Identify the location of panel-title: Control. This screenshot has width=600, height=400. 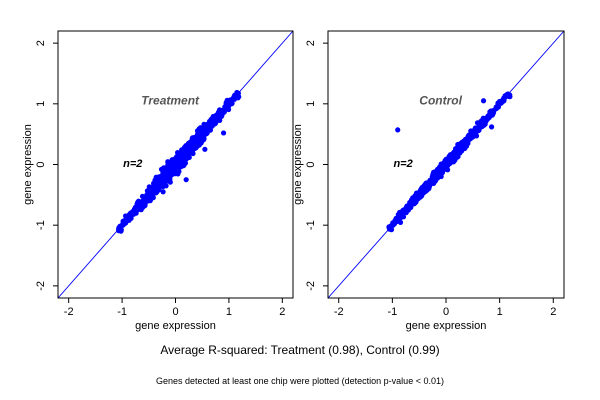
(440, 100).